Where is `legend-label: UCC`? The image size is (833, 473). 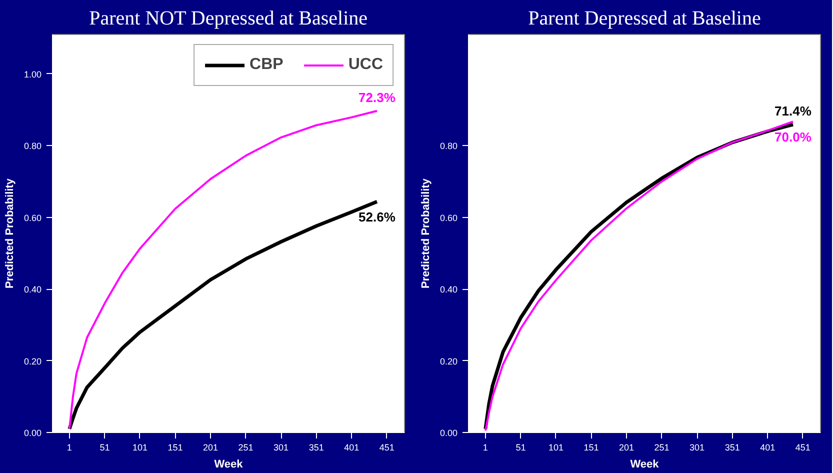
legend-label: UCC is located at coordinates (365, 65).